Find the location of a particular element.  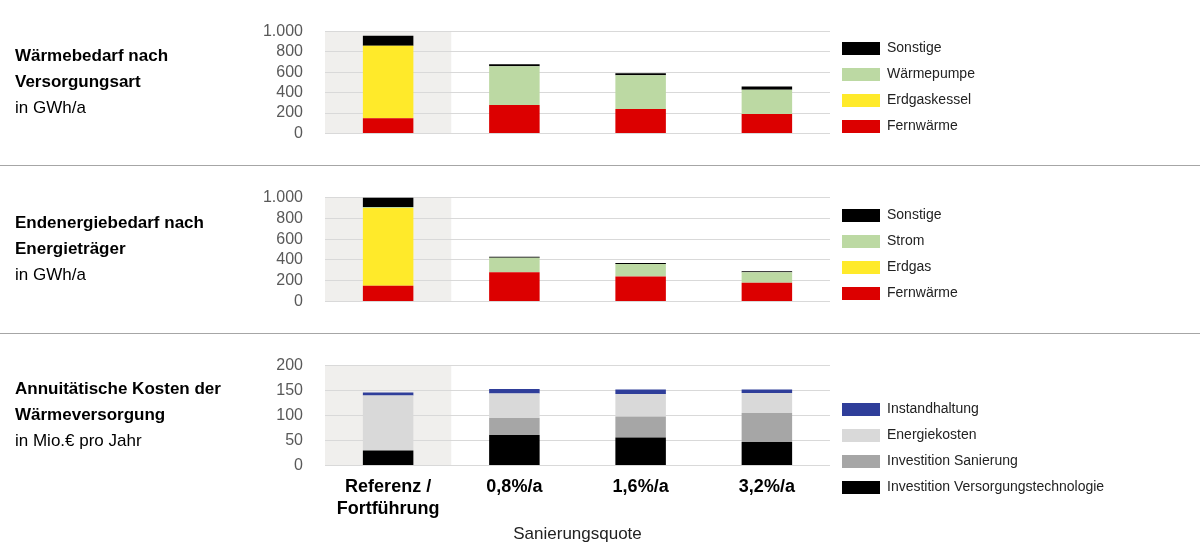

legend-label: Investition Versorgungstechnologie is located at coordinates (996, 486).